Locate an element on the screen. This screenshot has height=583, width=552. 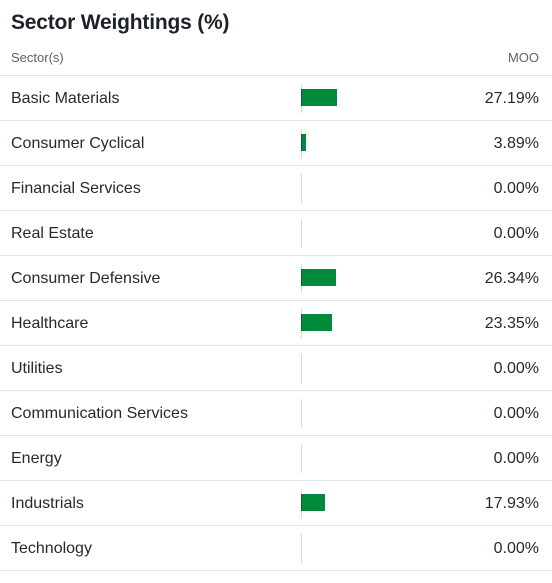
sector-weight-value: 3.89% is located at coordinates (516, 143).